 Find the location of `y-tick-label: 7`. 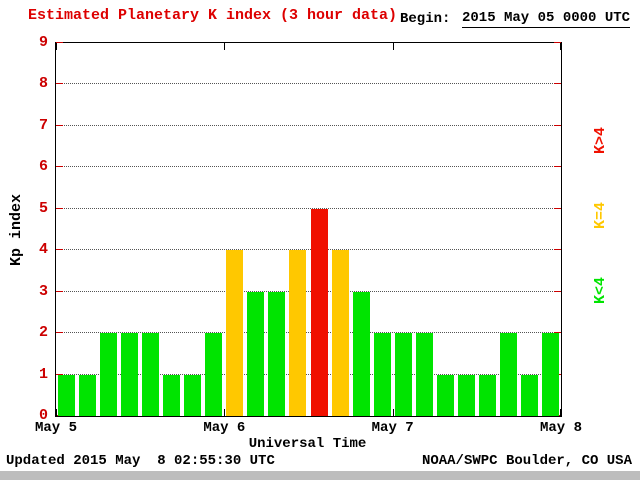

y-tick-label: 7 is located at coordinates (43, 125).